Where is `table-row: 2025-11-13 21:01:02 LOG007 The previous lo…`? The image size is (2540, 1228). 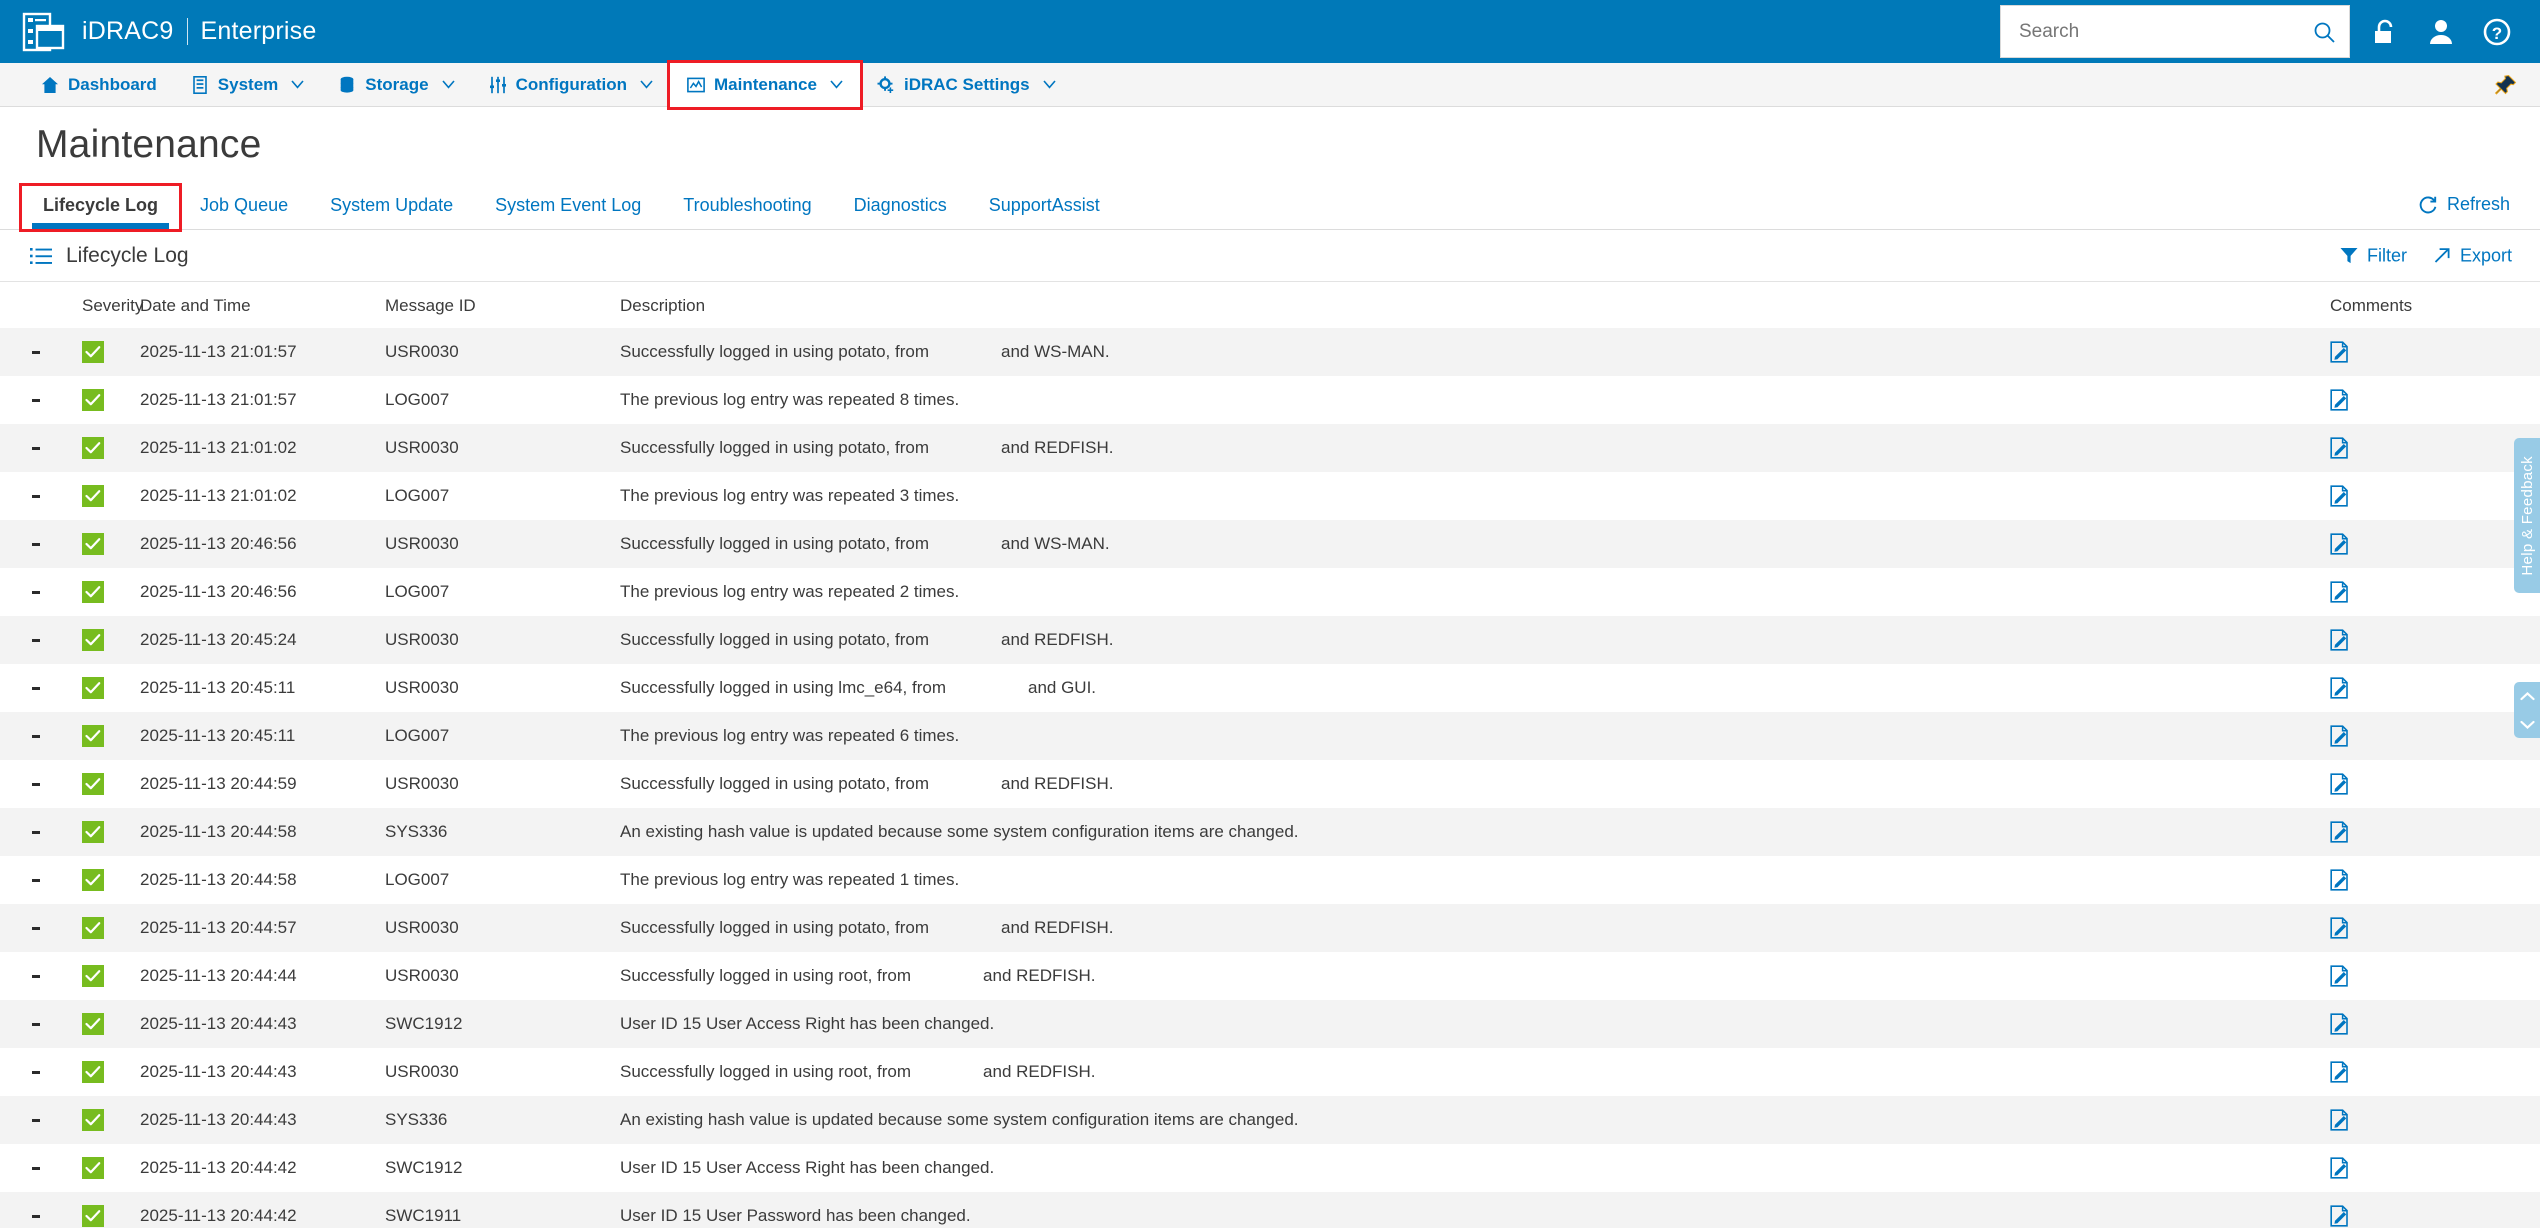
table-row: 2025-11-13 21:01:02 LOG007 The previous lo… is located at coordinates (1270, 496).